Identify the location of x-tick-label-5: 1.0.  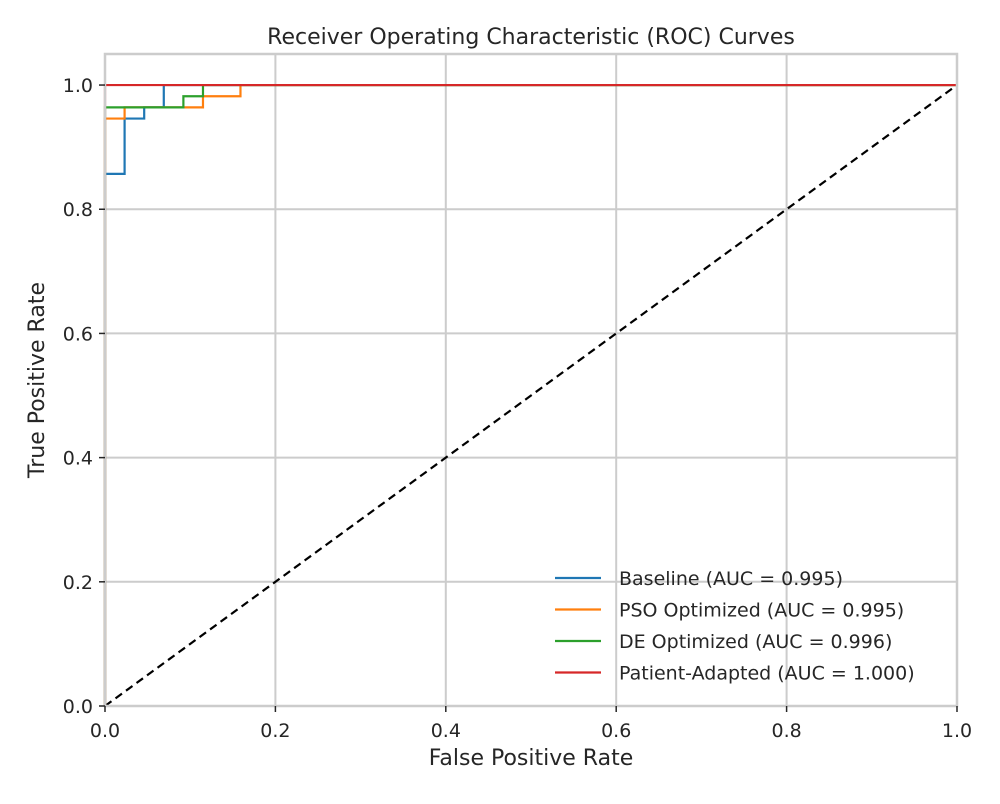
(957, 731).